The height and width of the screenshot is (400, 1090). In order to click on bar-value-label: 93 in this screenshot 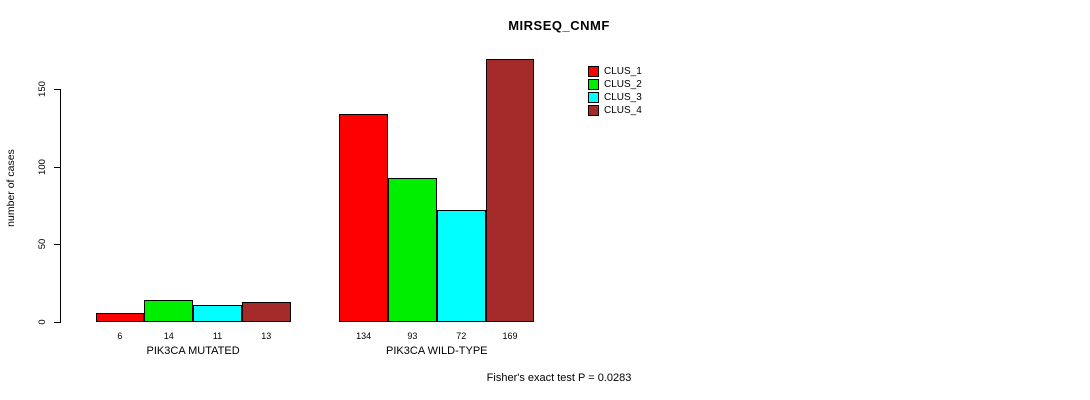, I will do `click(412, 336)`.